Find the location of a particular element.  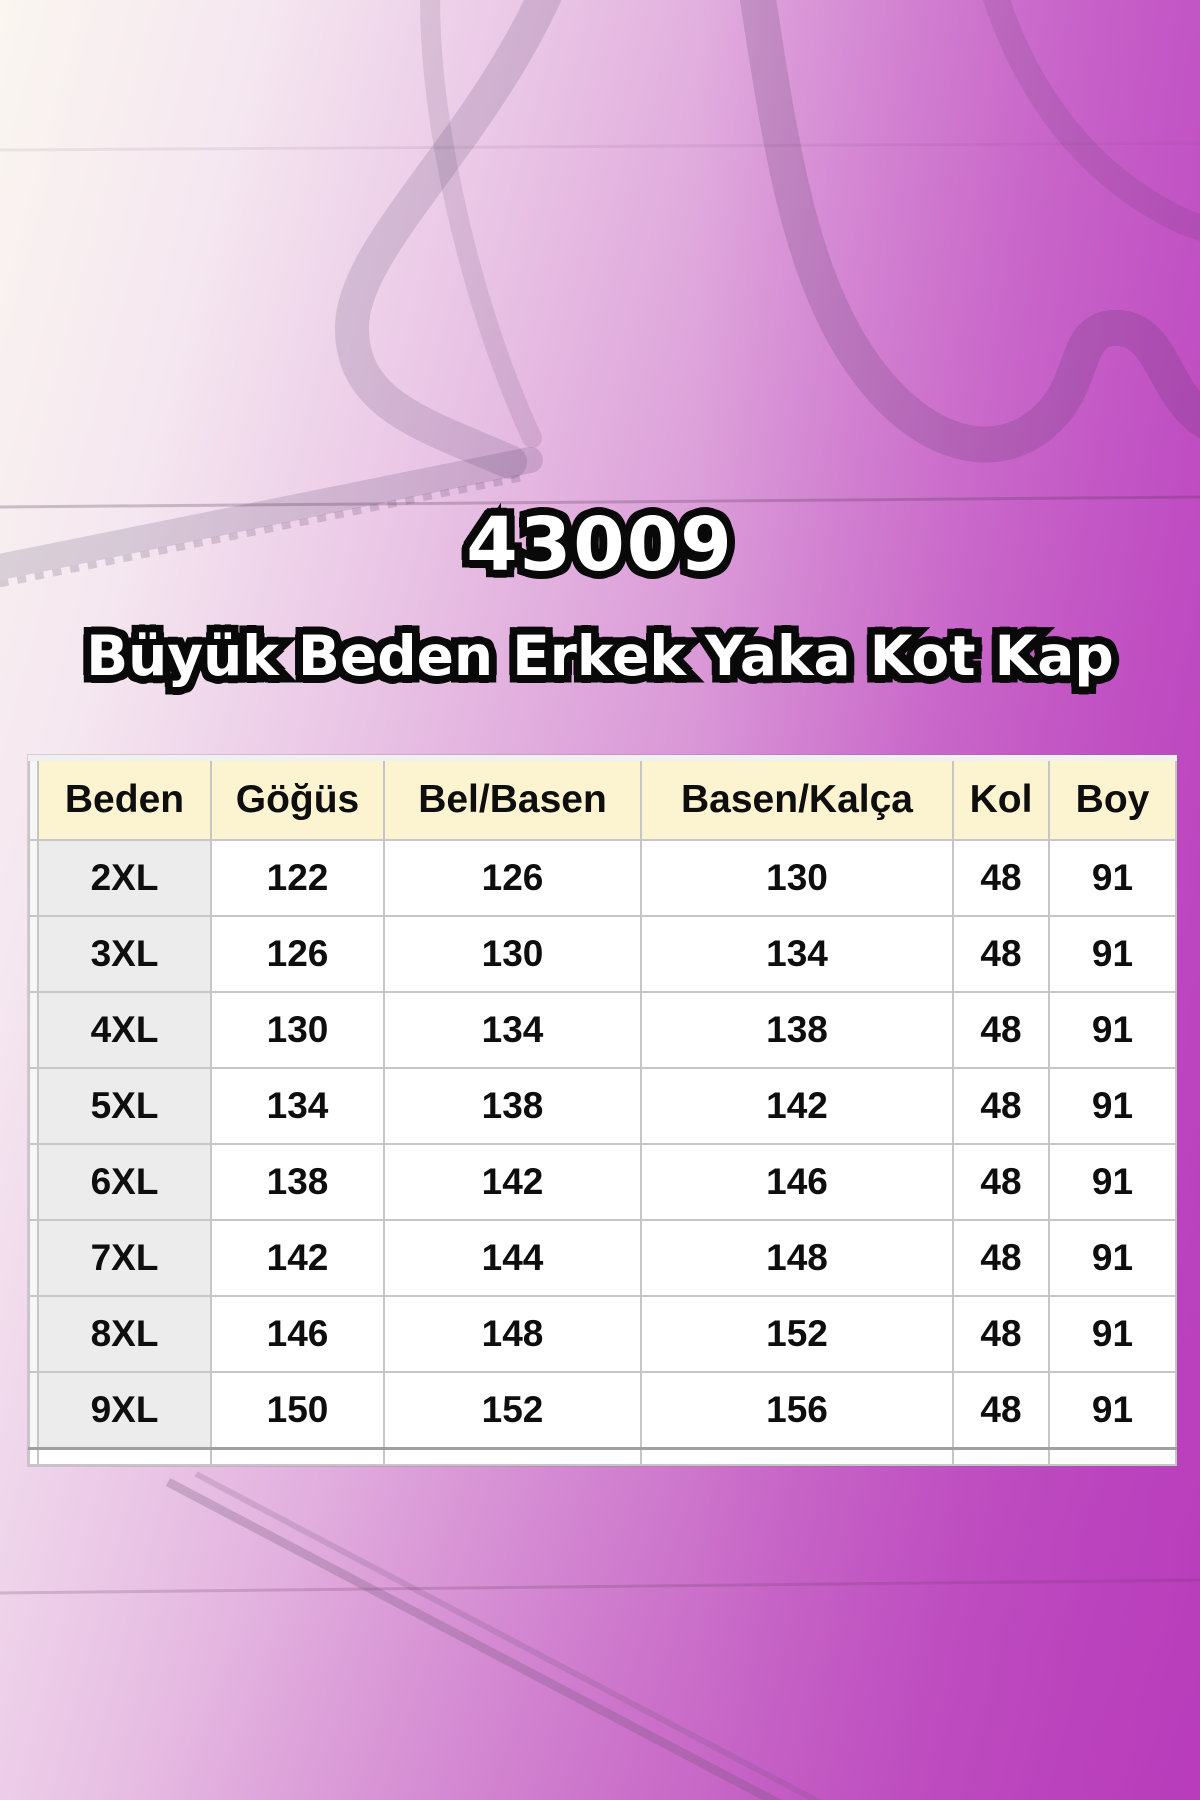

product-title-outline: Büyük Beden Erkek Yaka Kot Kap is located at coordinates (600, 656).